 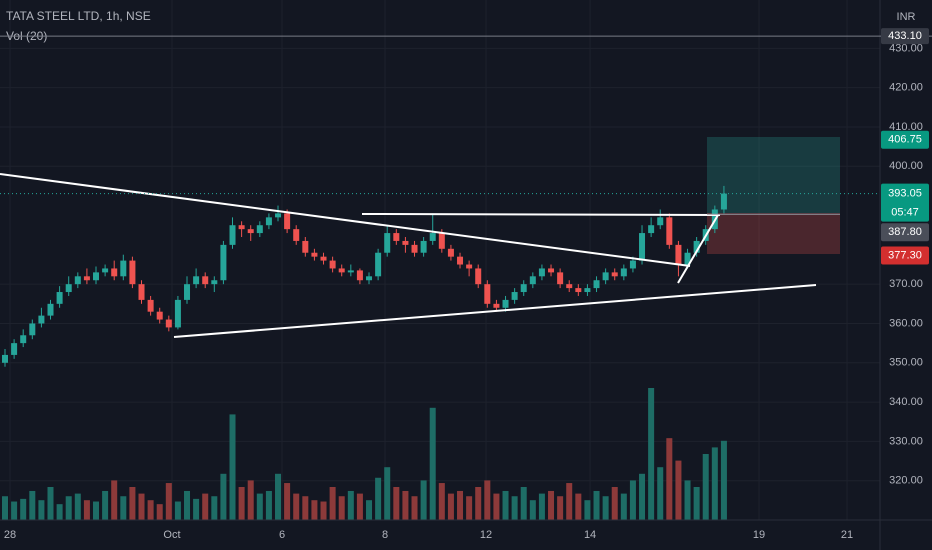 I want to click on y-tick-label: 420.00, so click(x=906, y=88).